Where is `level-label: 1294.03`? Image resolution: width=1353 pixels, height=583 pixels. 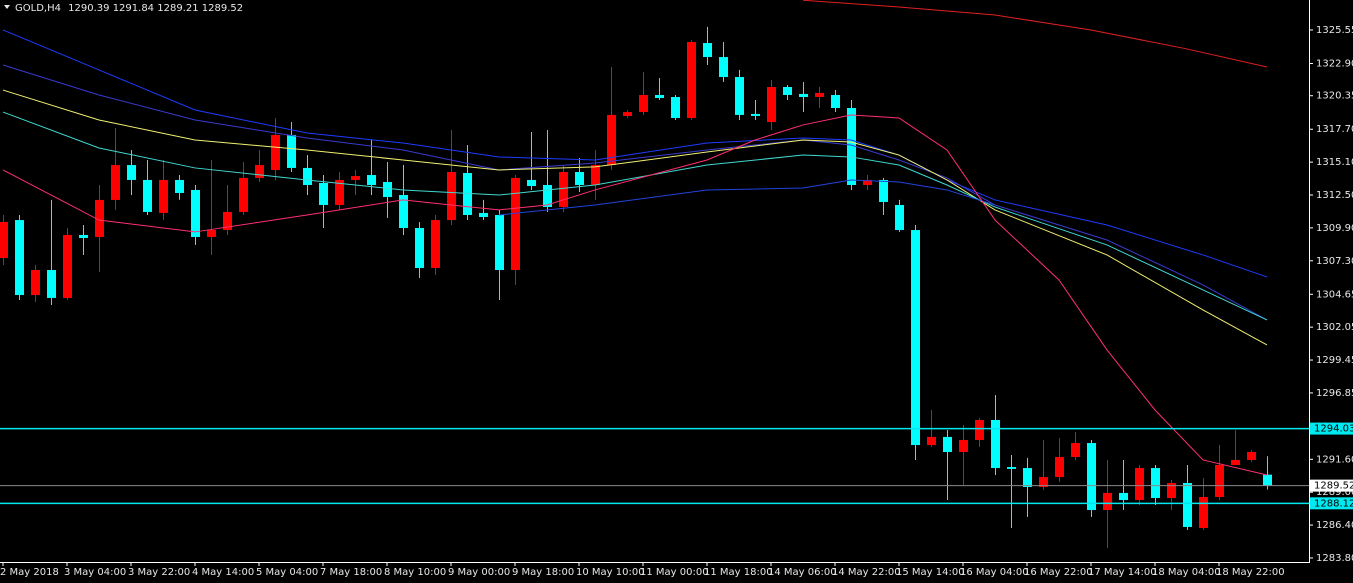 level-label: 1294.03 is located at coordinates (1333, 429).